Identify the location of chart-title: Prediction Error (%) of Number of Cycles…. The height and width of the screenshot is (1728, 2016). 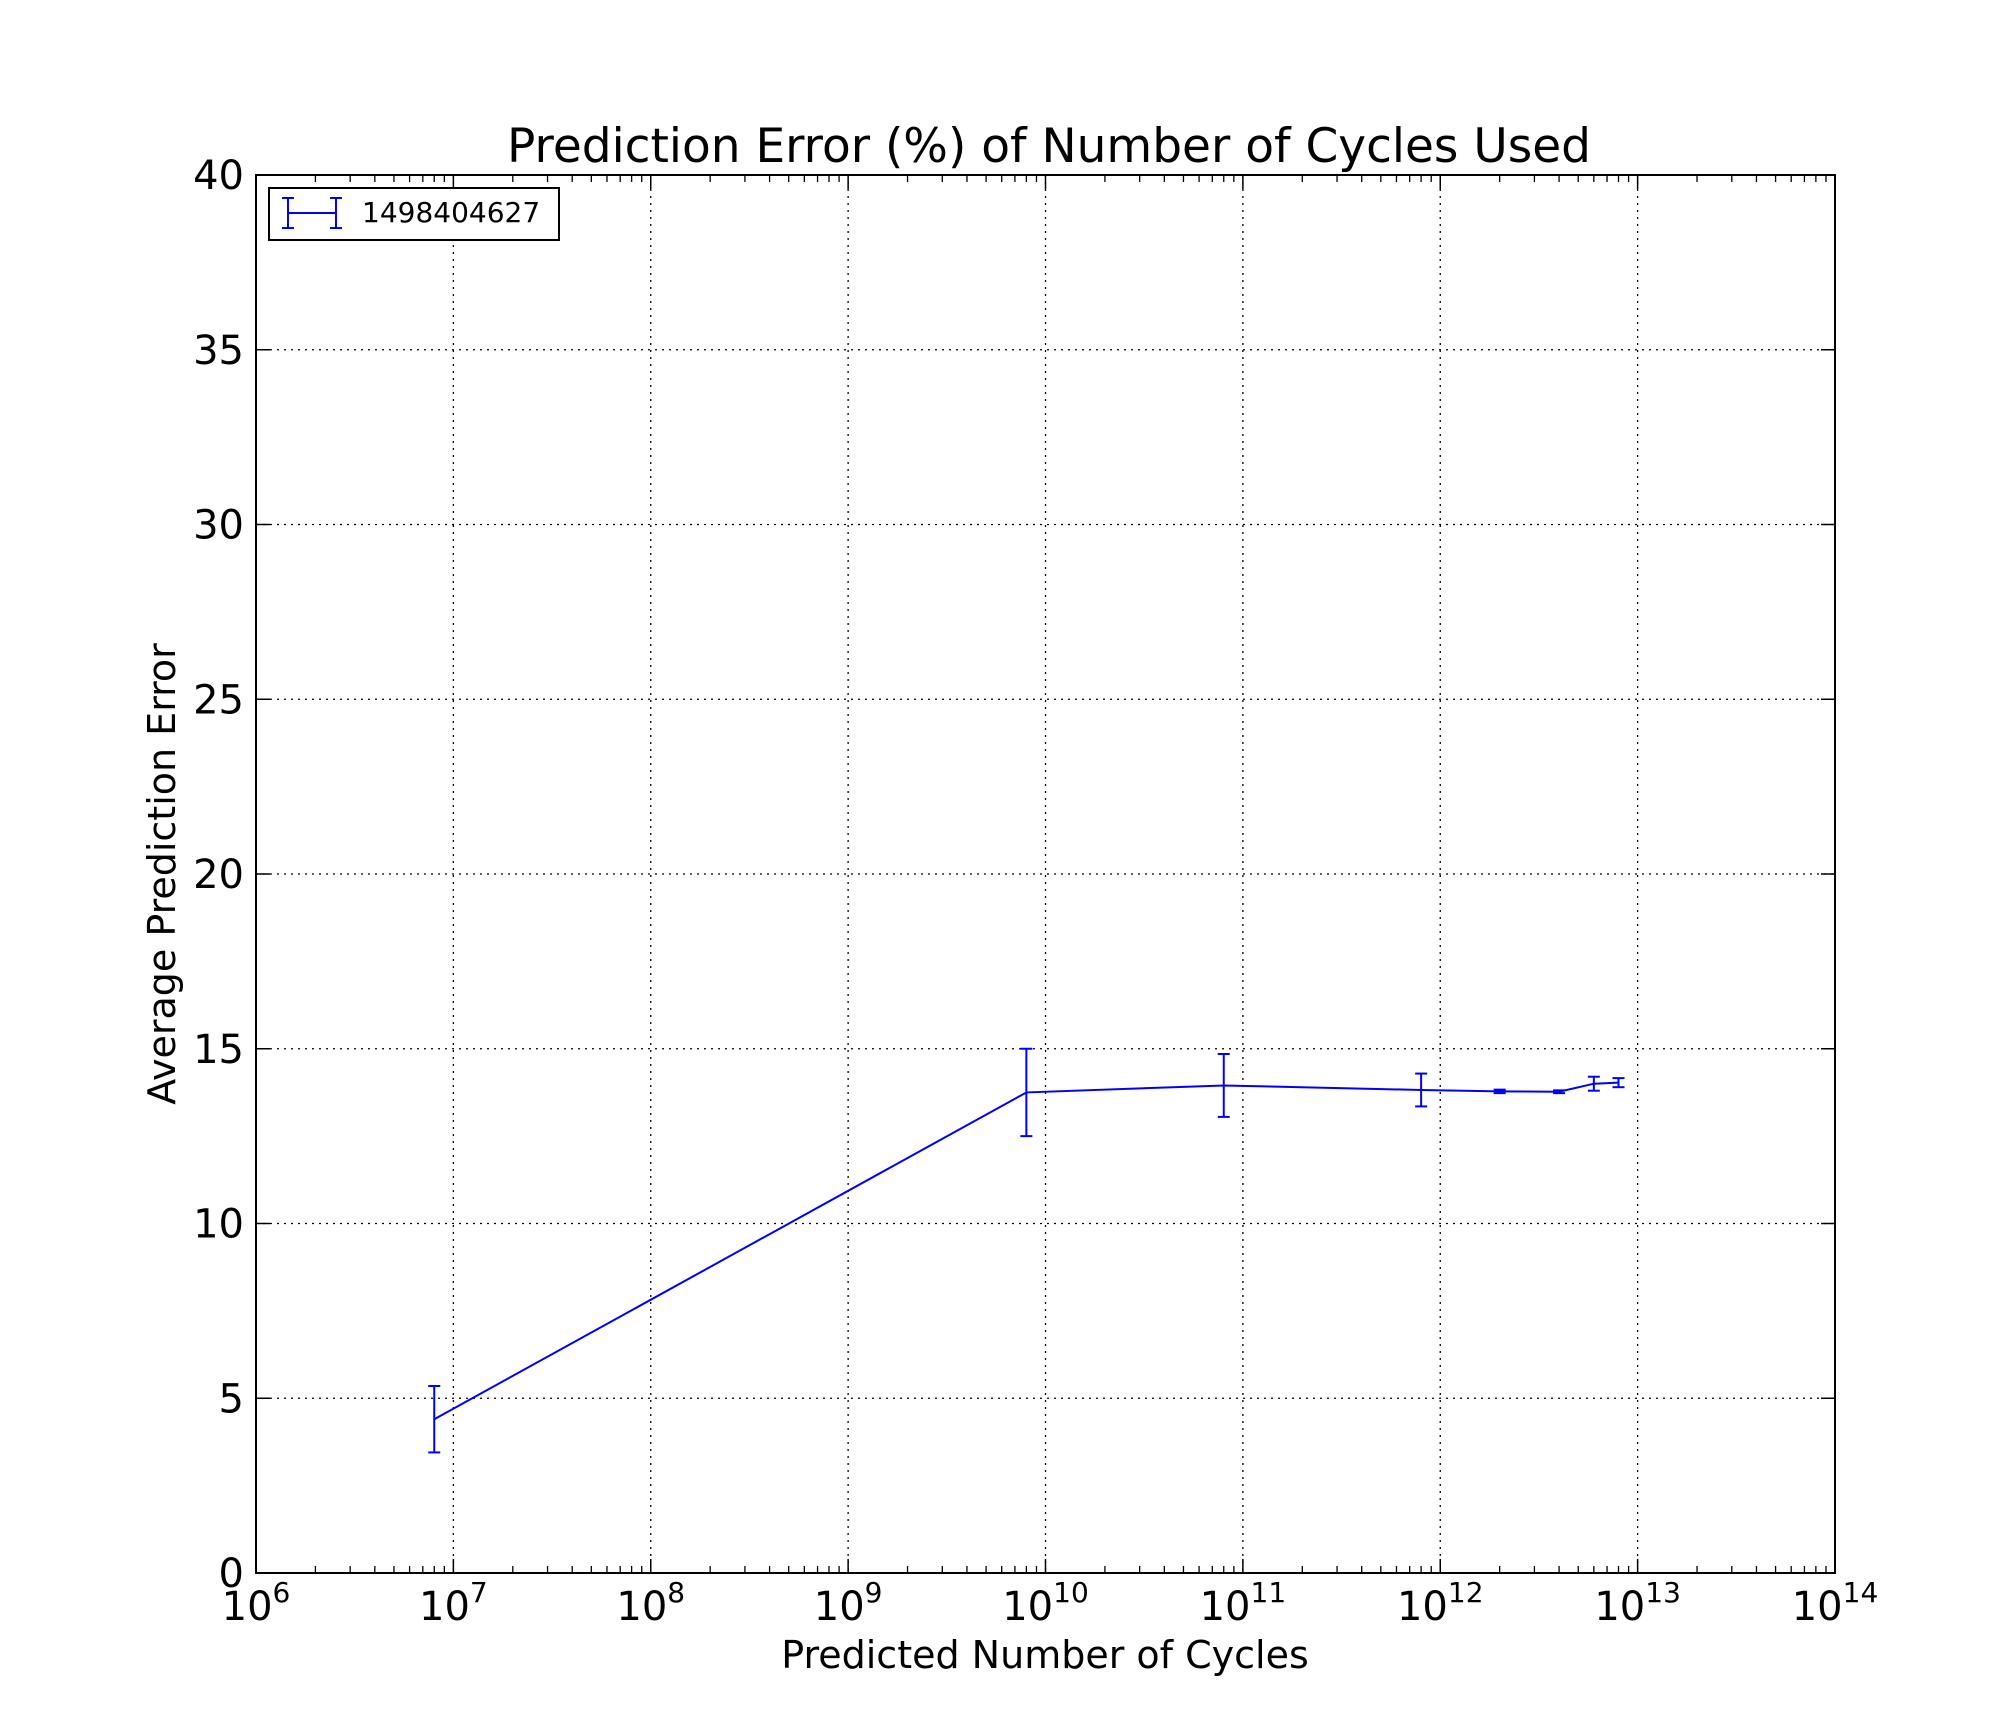
(1049, 146).